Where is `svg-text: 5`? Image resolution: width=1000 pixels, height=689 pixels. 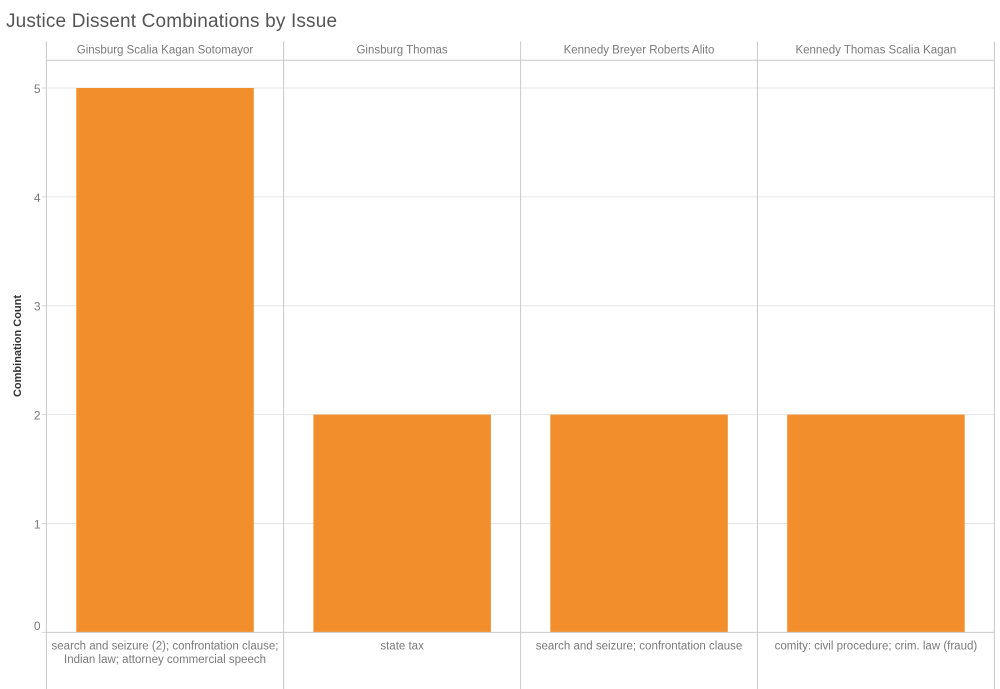 svg-text: 5 is located at coordinates (37, 89).